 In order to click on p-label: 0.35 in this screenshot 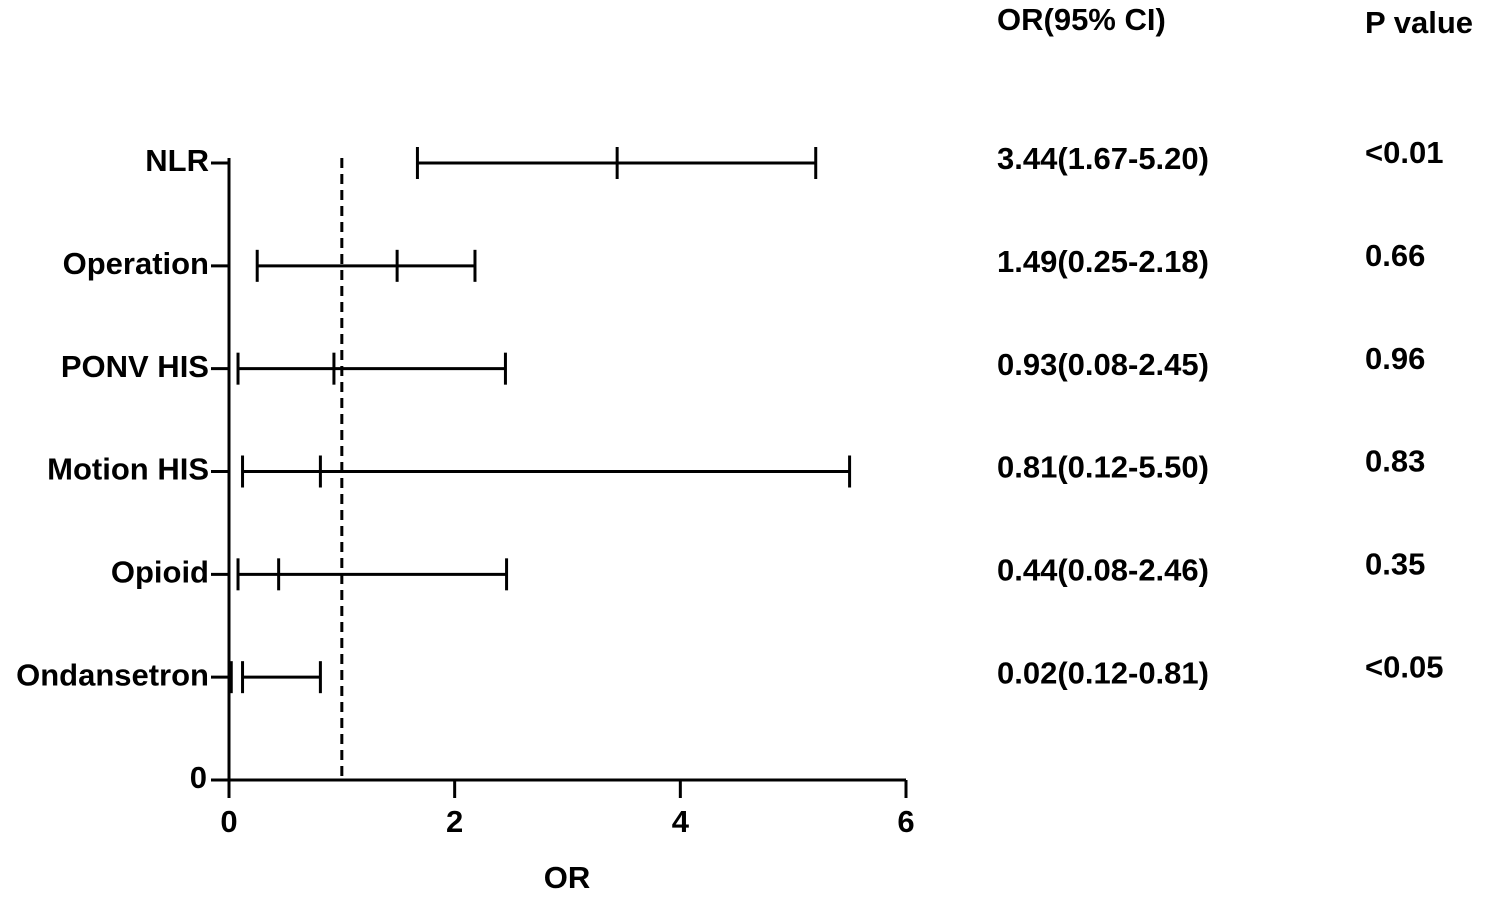, I will do `click(1395, 564)`.